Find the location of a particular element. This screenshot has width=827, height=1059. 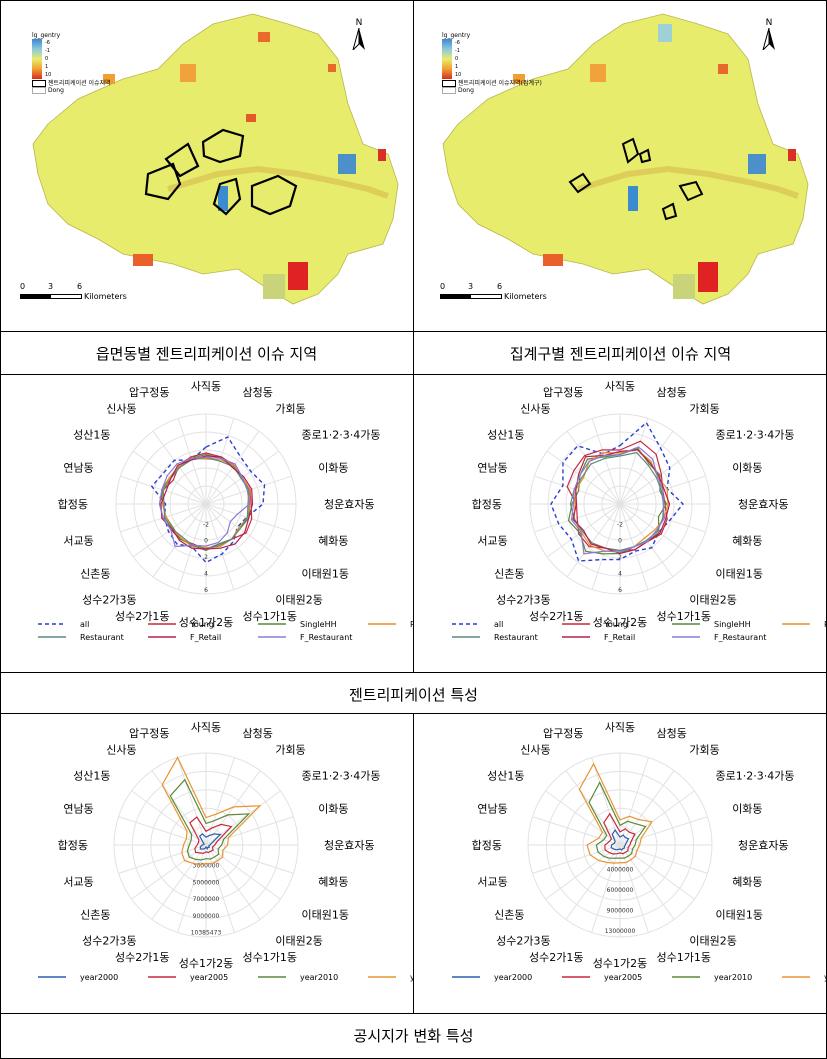

category-label: 삼청동 is located at coordinates (672, 392).